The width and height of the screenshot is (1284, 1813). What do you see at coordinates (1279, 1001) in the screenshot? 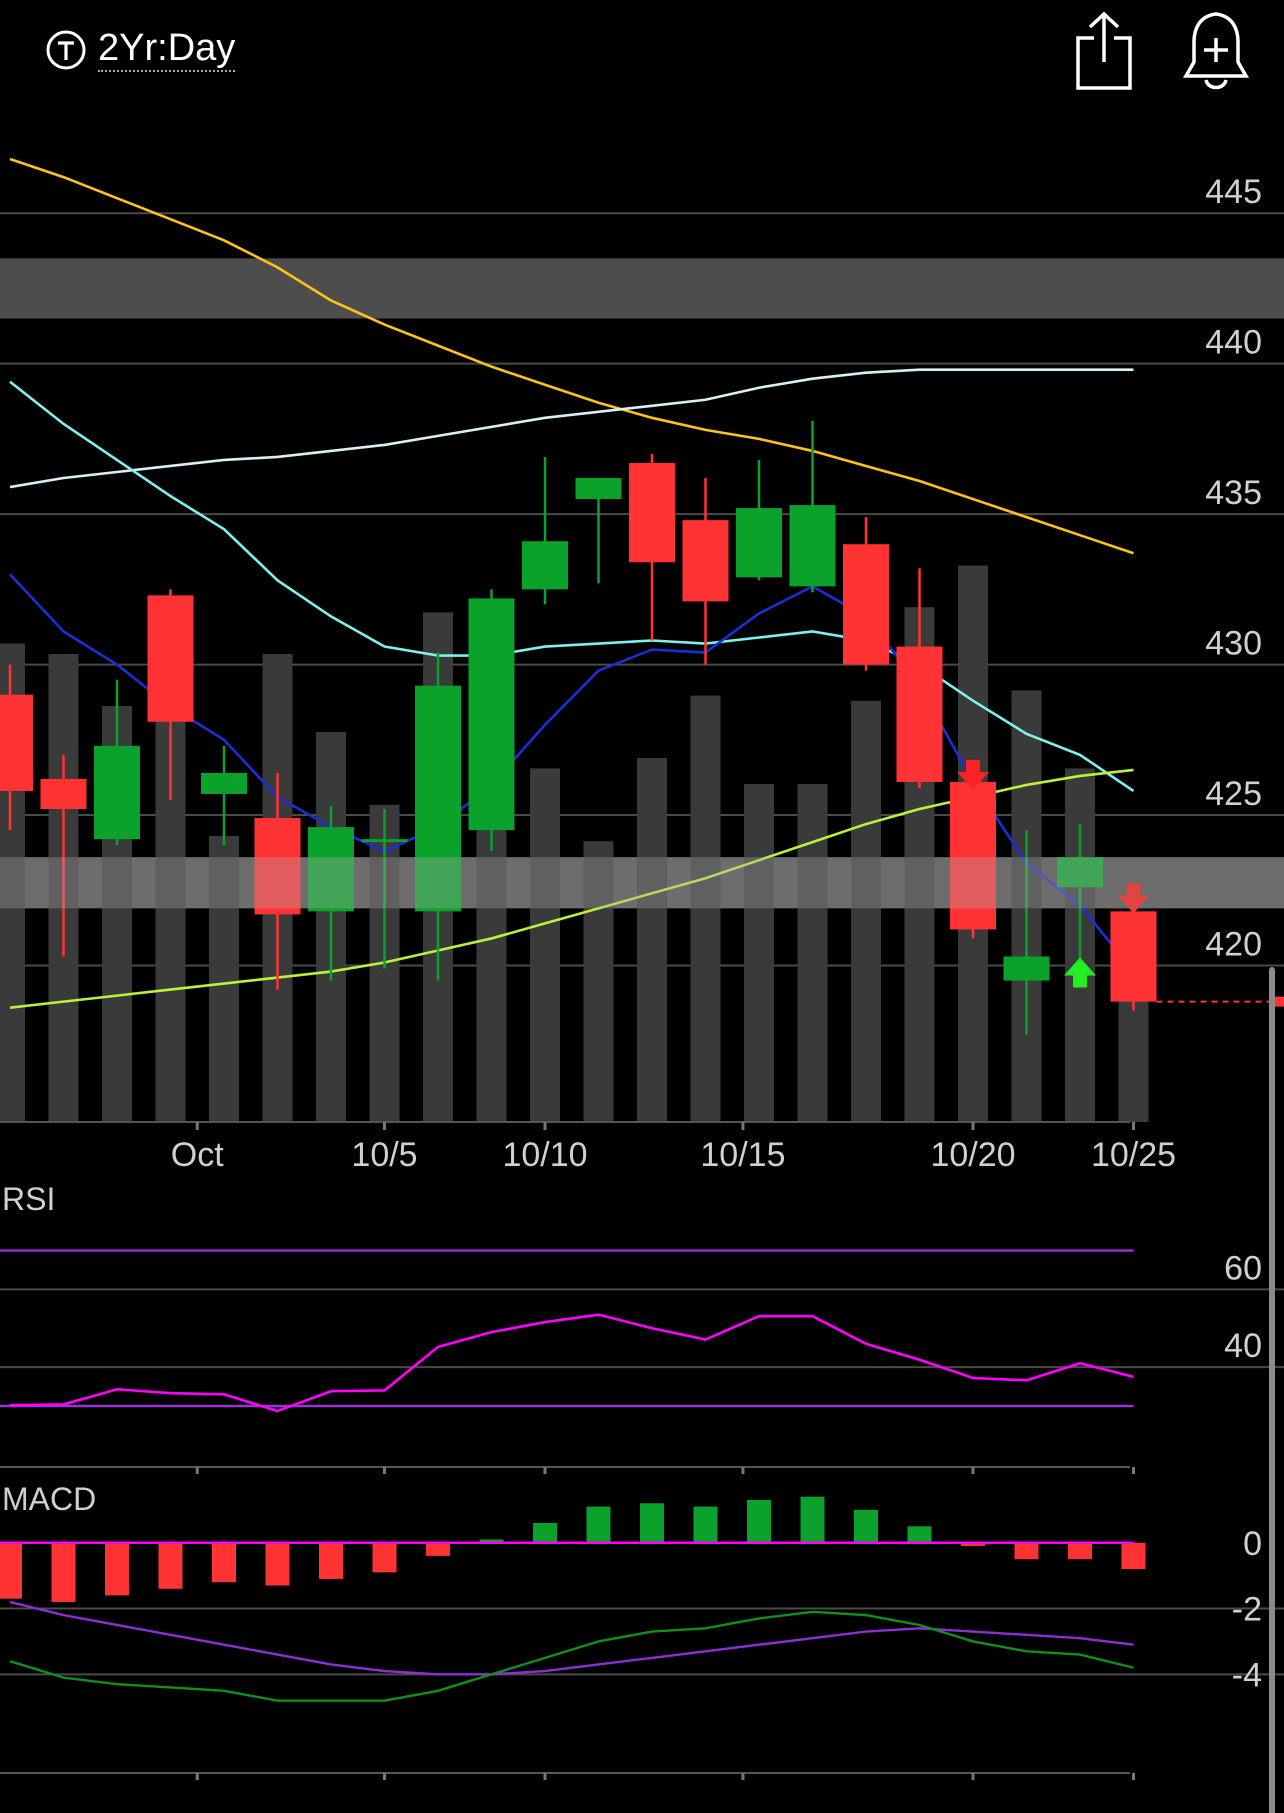
I see `last-price-marker` at bounding box center [1279, 1001].